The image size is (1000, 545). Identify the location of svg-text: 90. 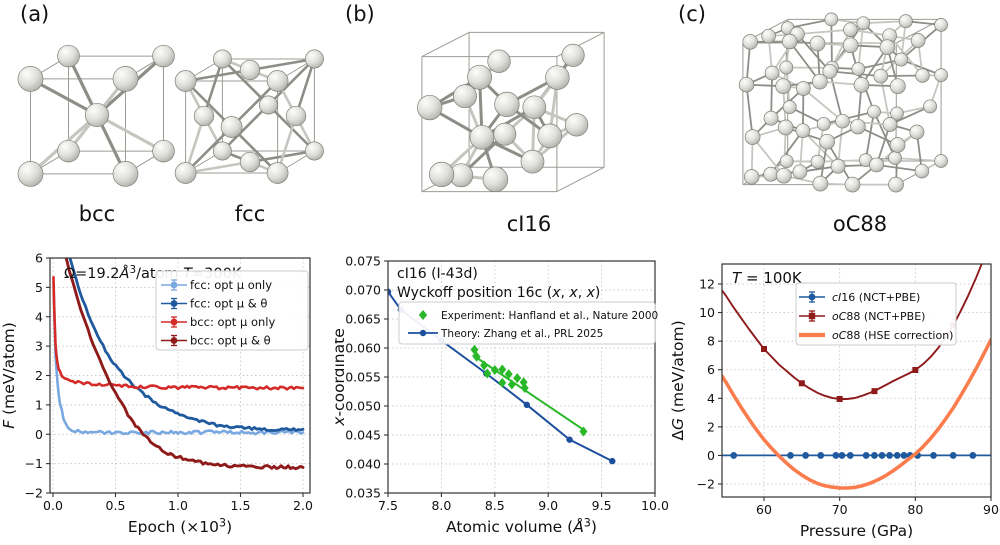
(991, 509).